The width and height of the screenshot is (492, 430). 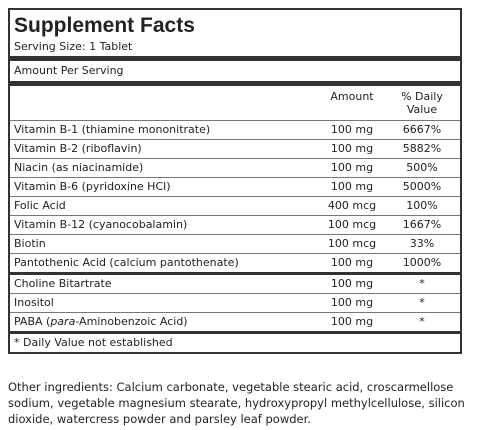 What do you see at coordinates (235, 303) in the screenshot?
I see `nutrient-row: Inositol 100 mg *` at bounding box center [235, 303].